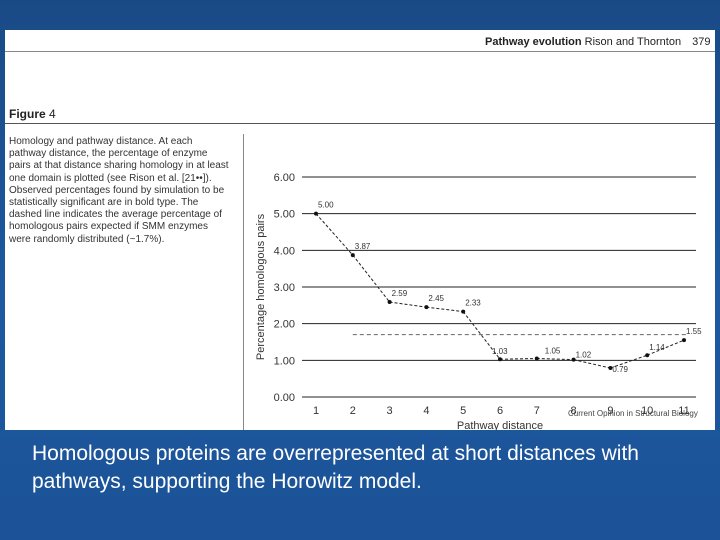 The image size is (720, 540). What do you see at coordinates (27, 114) in the screenshot?
I see `figure-label-word: Figure` at bounding box center [27, 114].